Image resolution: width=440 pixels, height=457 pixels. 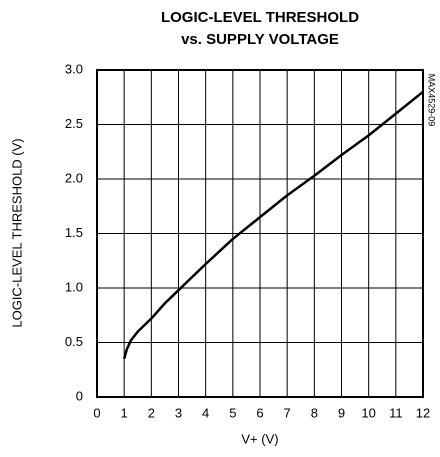 I want to click on x-axis-label: V+ (V), so click(x=259, y=438).